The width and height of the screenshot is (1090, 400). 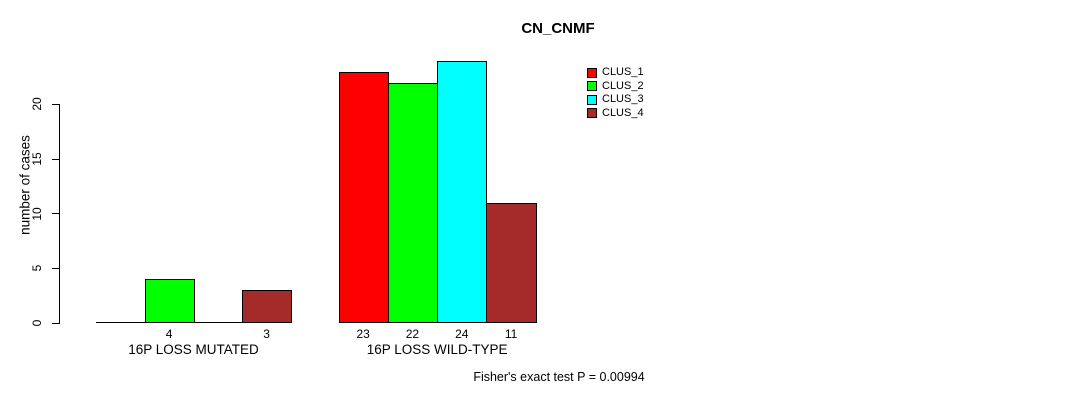 I want to click on bar-zero-clus_3-group1, so click(x=218, y=322).